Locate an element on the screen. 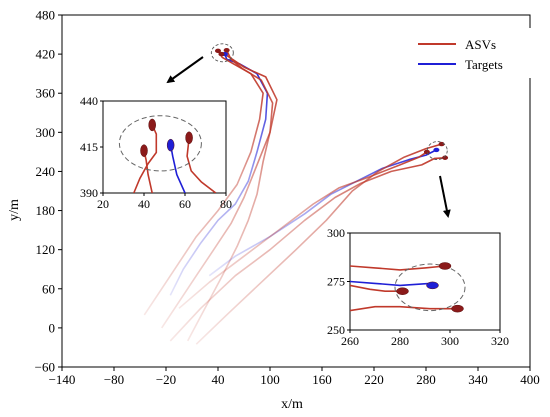 The image size is (550, 417). y-tick-label: 120 is located at coordinates (46, 249).